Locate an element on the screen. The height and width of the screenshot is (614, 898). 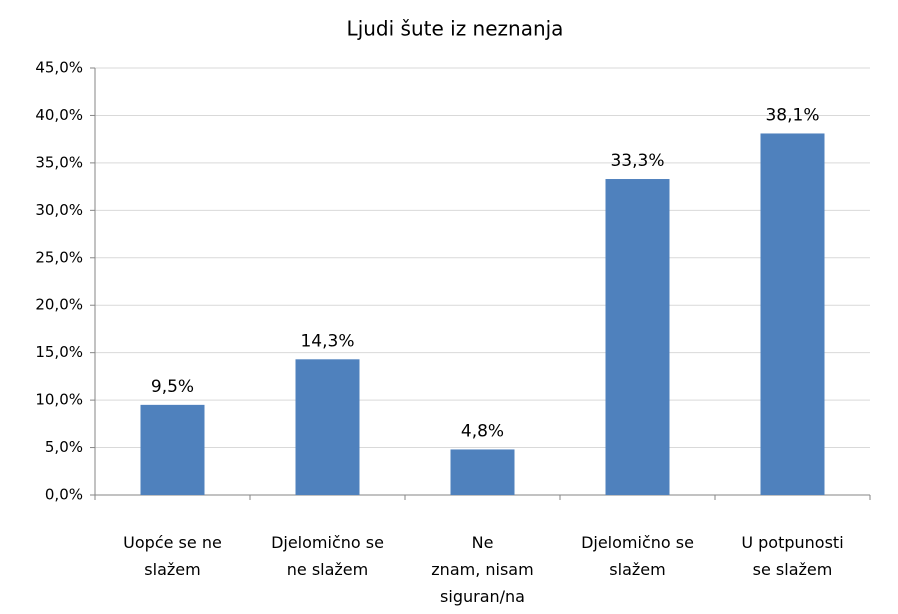
y-tick-label: 5,0% is located at coordinates (64, 447).